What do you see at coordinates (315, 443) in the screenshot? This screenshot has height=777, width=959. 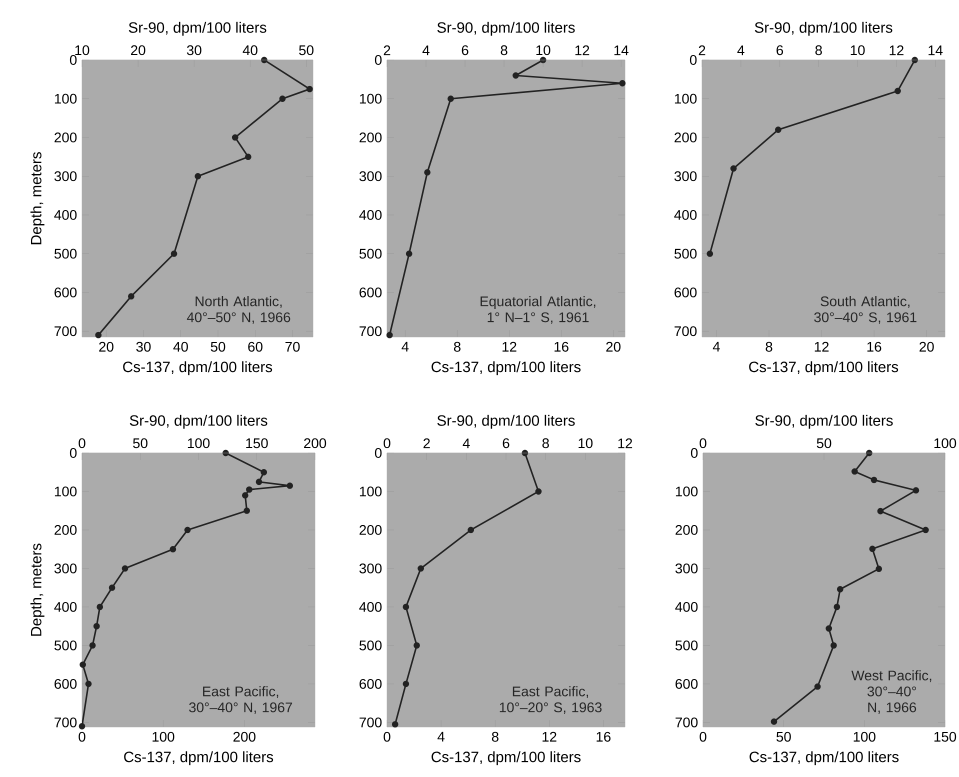 I see `x2-tick-label: 200` at bounding box center [315, 443].